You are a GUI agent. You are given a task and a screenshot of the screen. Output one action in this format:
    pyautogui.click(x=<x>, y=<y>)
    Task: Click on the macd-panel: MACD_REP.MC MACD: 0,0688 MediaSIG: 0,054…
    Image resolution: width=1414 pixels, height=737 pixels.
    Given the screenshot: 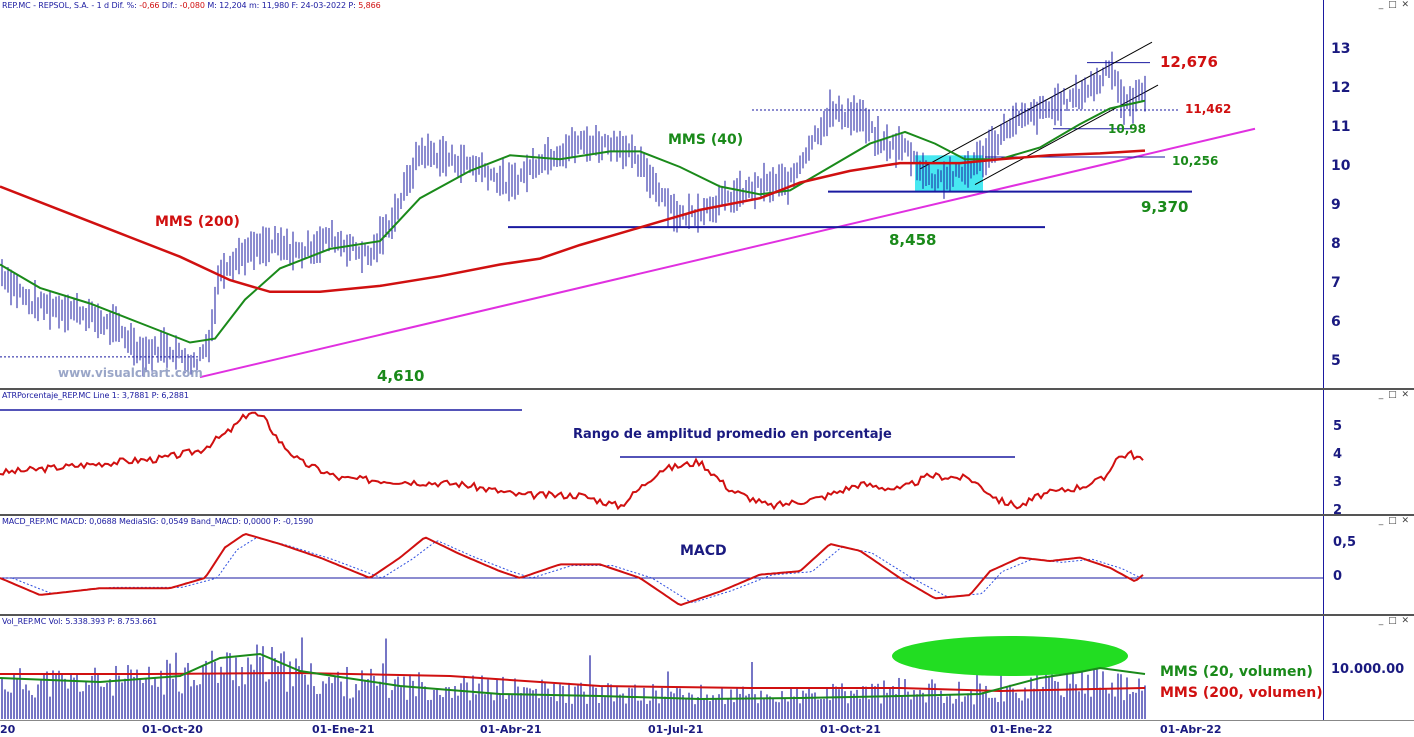 What is the action you would take?
    pyautogui.click(x=707, y=565)
    